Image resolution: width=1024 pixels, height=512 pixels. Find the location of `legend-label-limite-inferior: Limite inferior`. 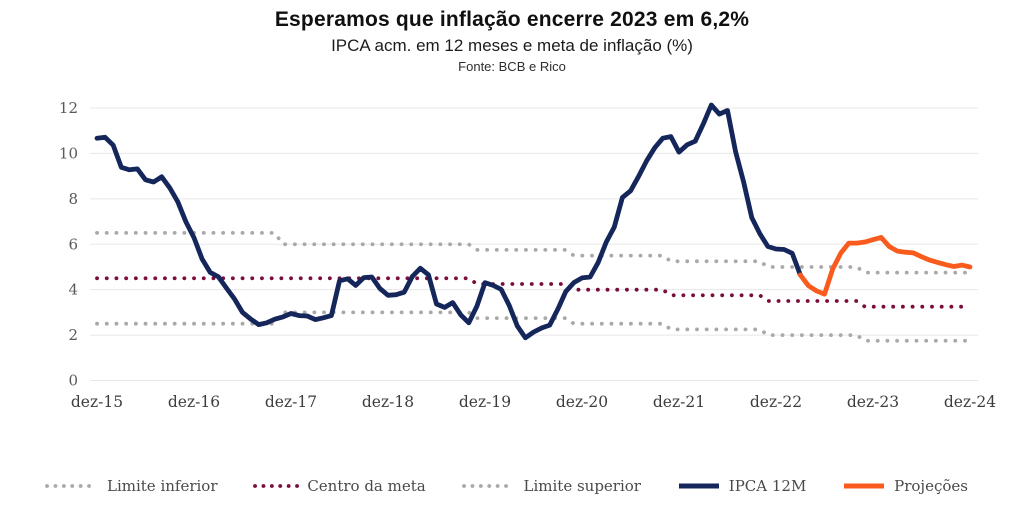

legend-label-limite-inferior: Limite inferior is located at coordinates (162, 486).